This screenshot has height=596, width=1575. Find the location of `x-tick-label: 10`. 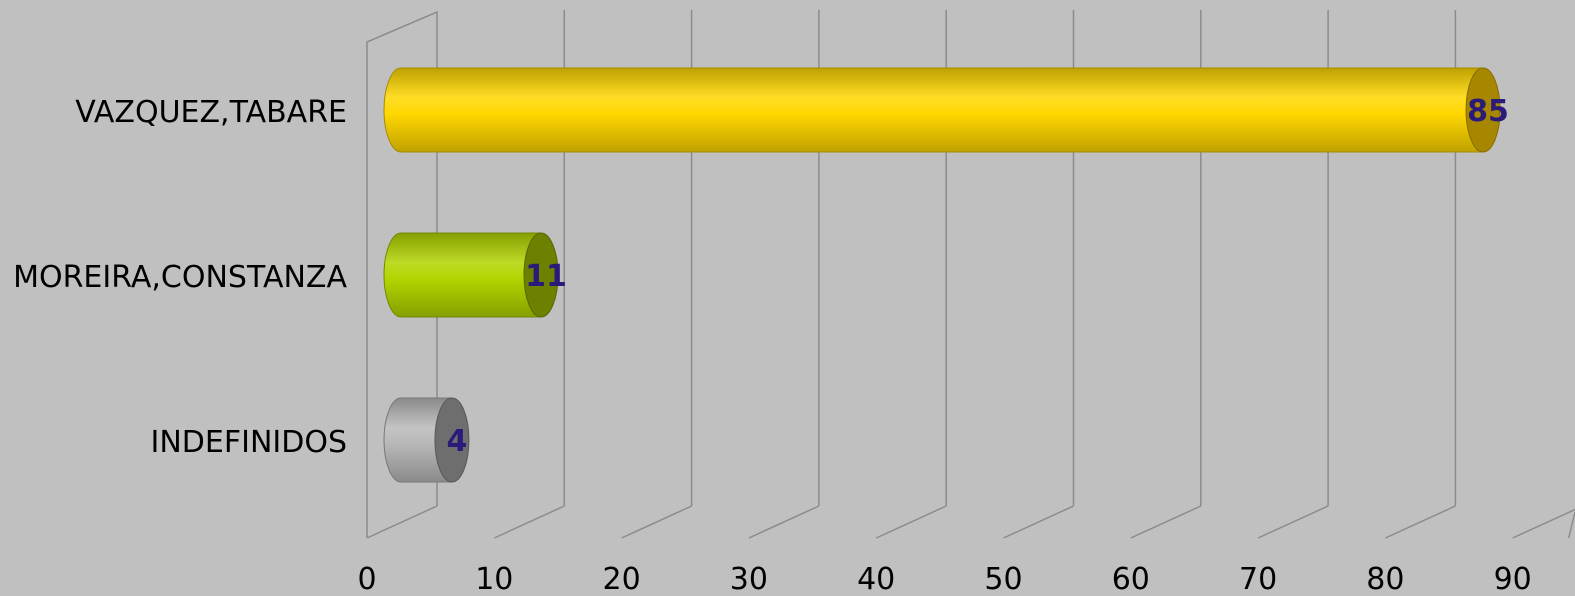

x-tick-label: 10 is located at coordinates (494, 579).